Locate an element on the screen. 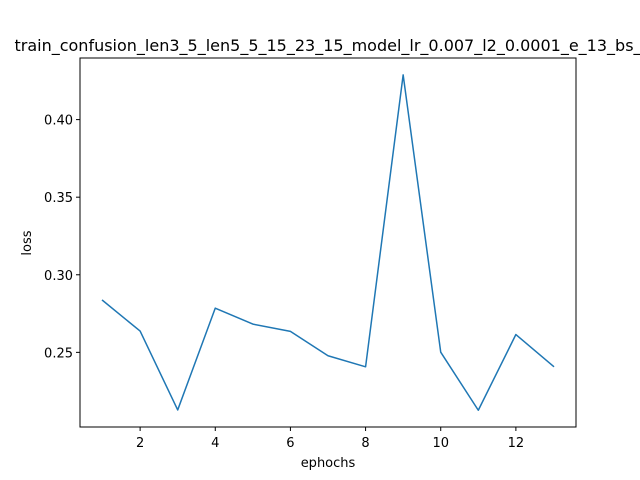 The width and height of the screenshot is (640, 480). y-tick-label: 0.25 is located at coordinates (58, 353).